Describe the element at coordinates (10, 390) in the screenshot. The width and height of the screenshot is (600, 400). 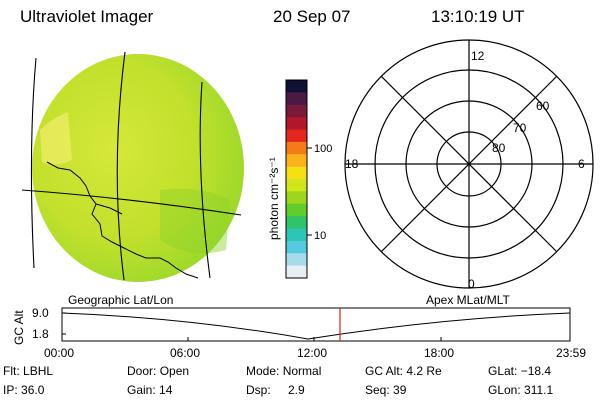
I see `ip-label: IP:` at that location.